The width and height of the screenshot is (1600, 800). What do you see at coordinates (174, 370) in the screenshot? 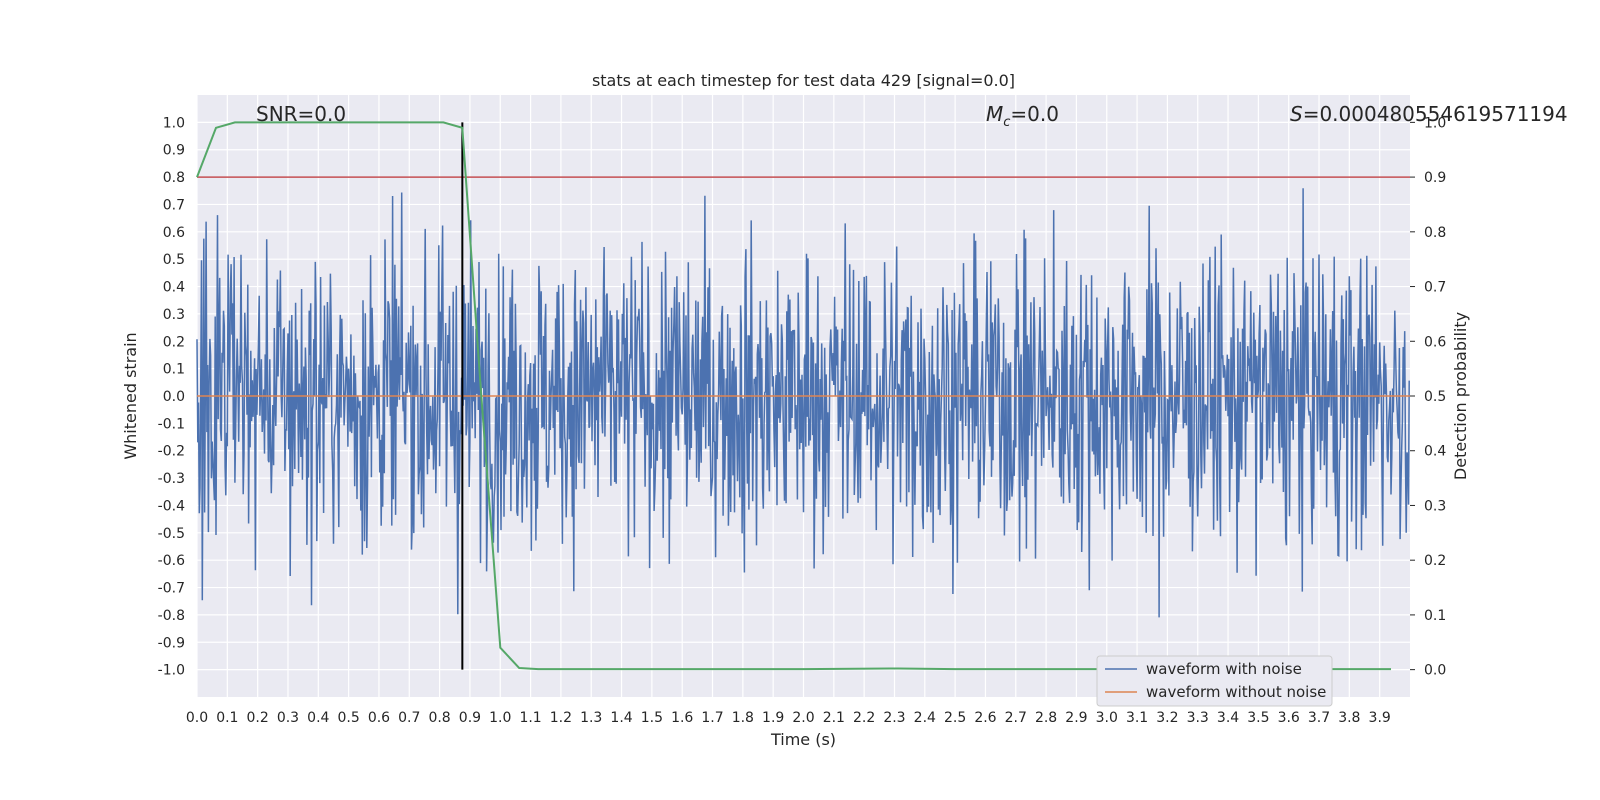
I see `y-tick-label: 0.1` at bounding box center [174, 370].